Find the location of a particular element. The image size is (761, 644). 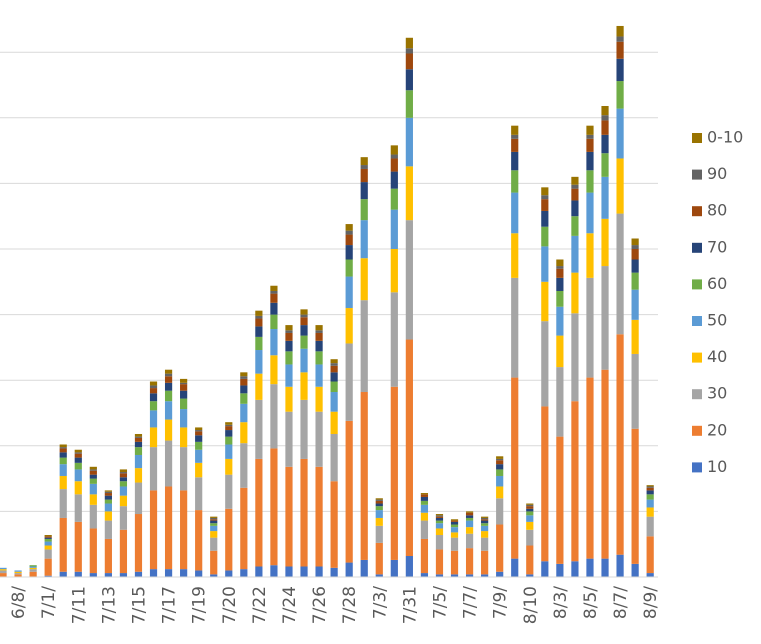

x-tick-label: 8/5/ is located at coordinates (591, 602).